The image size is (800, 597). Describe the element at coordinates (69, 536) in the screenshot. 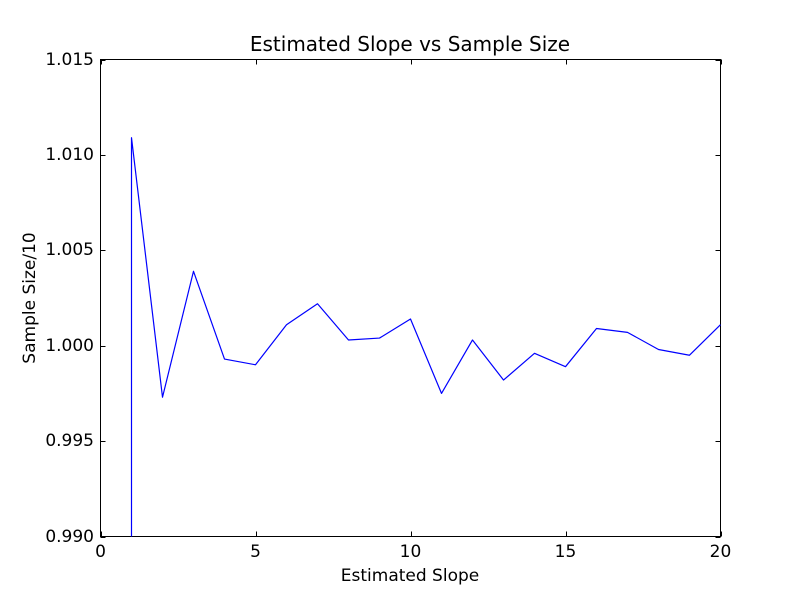

I see `y-tick-label: 0.990` at that location.